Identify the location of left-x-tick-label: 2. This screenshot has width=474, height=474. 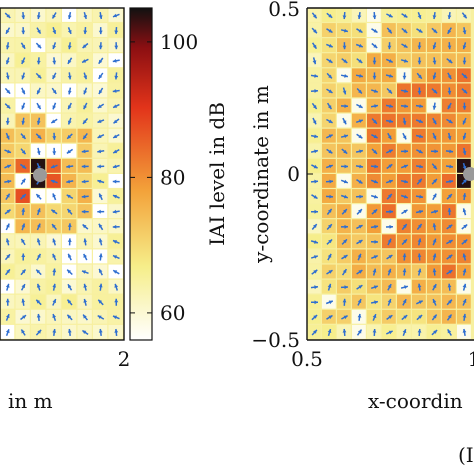
(124, 359).